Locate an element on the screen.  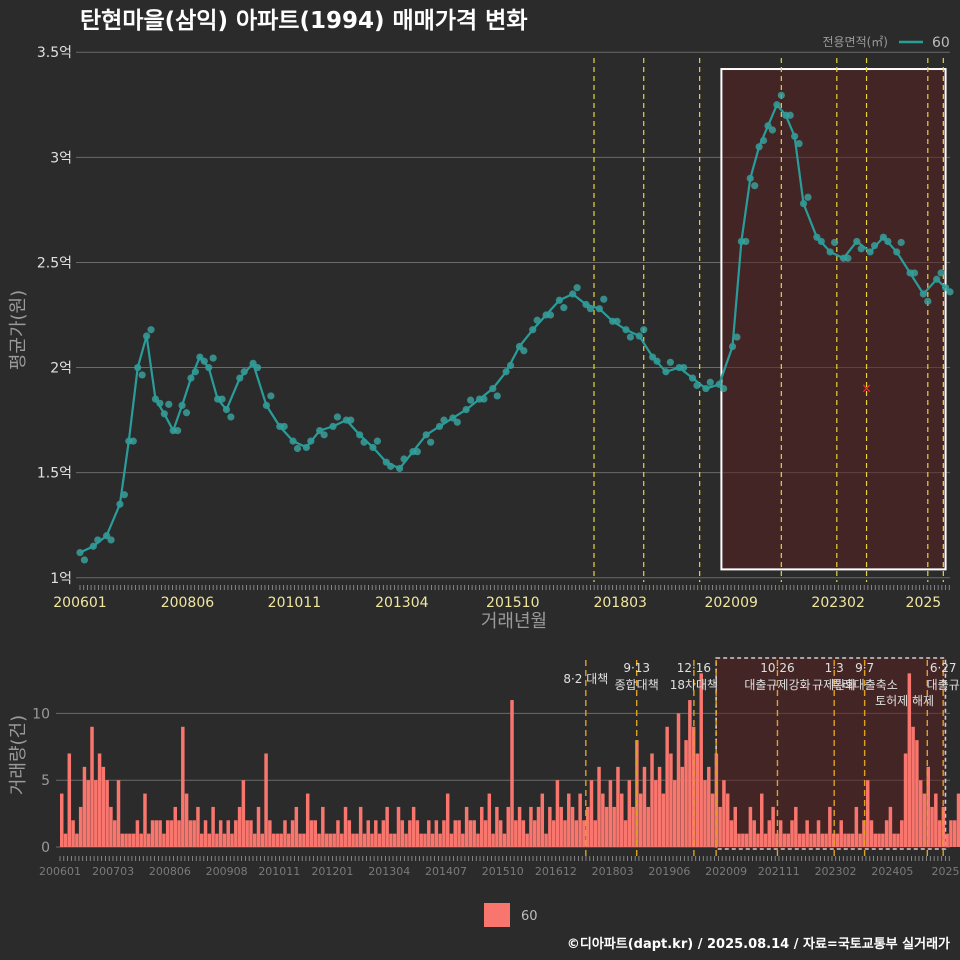
top-y-tick-label: 2.5억 is located at coordinates (54, 263).